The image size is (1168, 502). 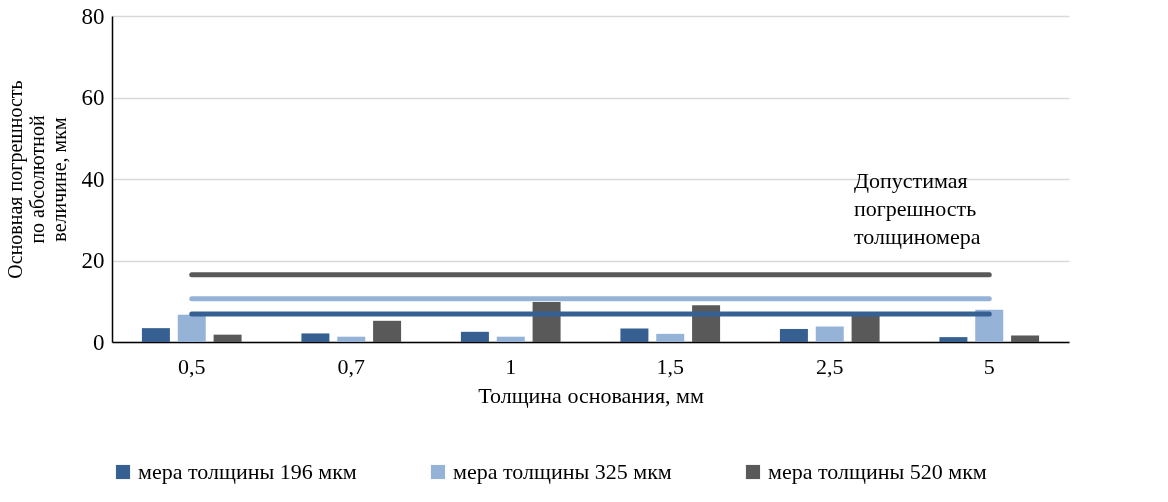 I want to click on x-tick-label: 1, so click(x=511, y=366).